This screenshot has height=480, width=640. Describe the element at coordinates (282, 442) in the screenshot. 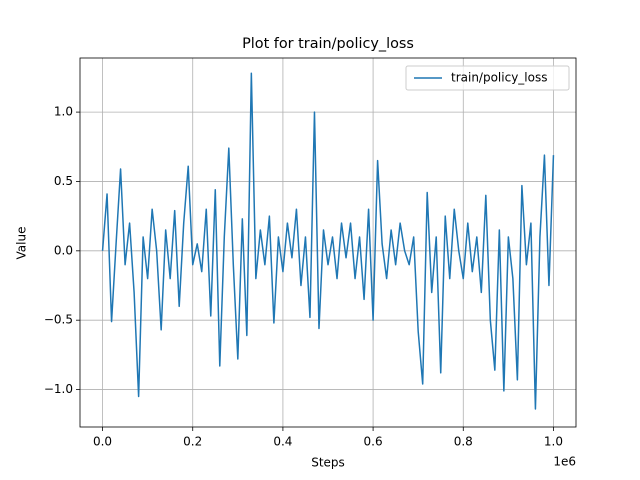

I see `x-tick-label: 0.4` at that location.